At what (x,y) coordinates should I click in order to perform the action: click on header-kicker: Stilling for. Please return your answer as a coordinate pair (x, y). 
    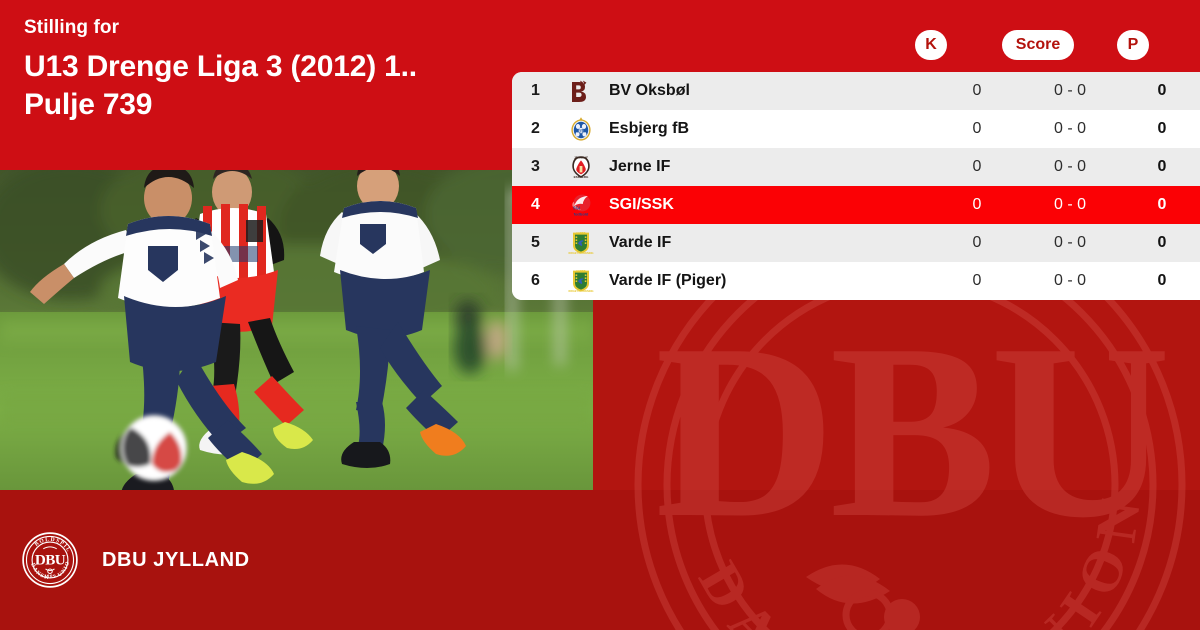
    Looking at the image, I should click on (72, 27).